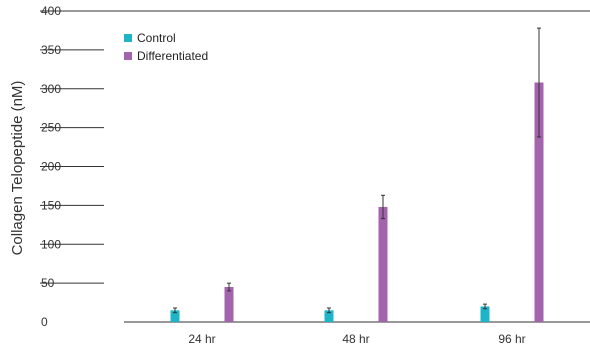 Image resolution: width=590 pixels, height=344 pixels. I want to click on x-tick-label: 48 hr, so click(355, 338).